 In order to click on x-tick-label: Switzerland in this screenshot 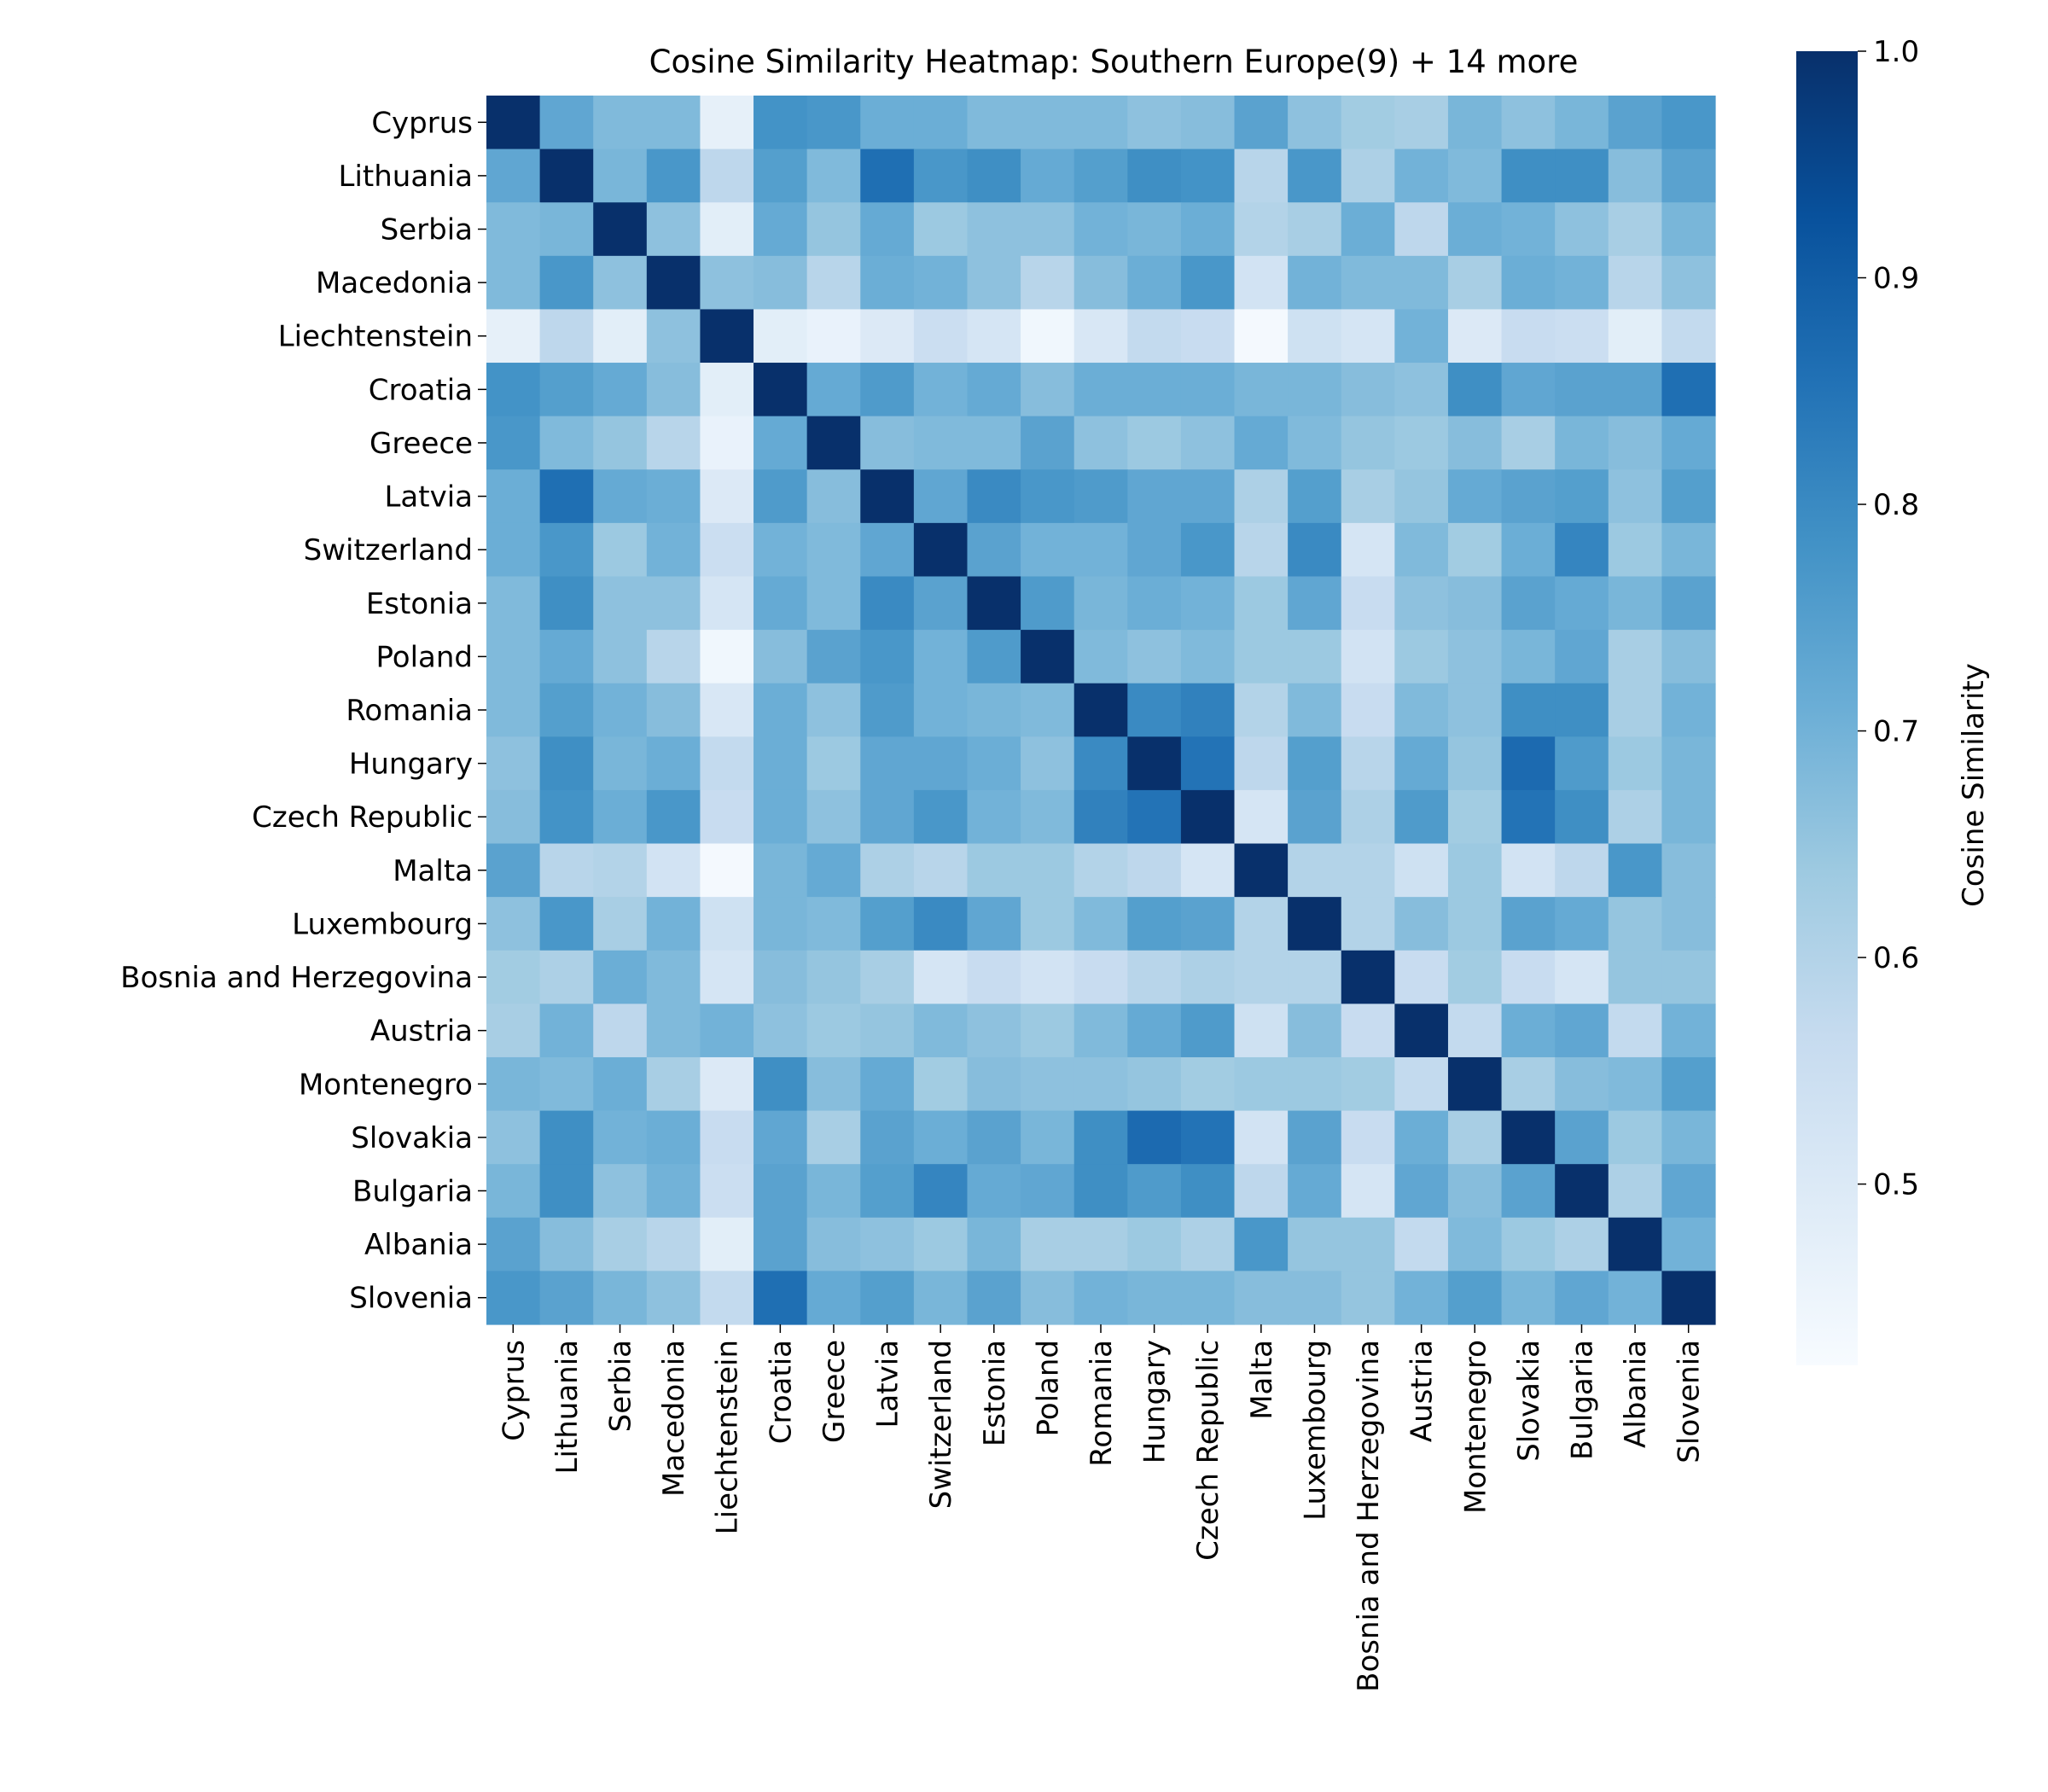, I will do `click(941, 1424)`.